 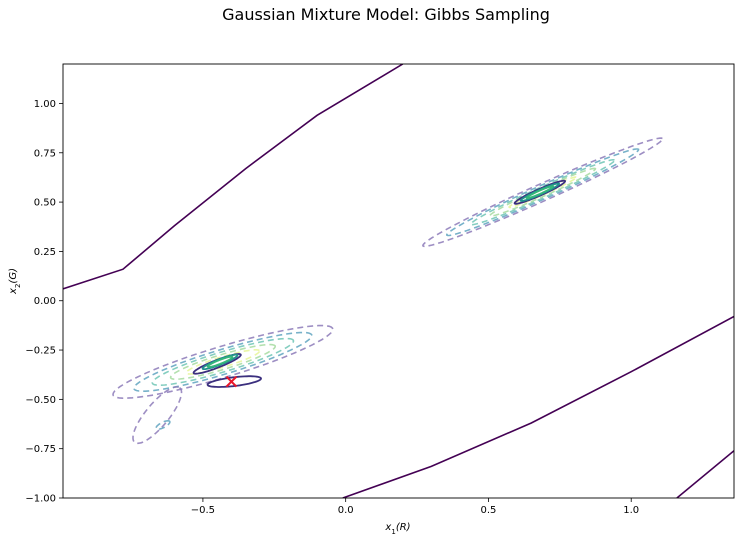 What do you see at coordinates (631, 510) in the screenshot?
I see `x-tick-label: 1.0` at bounding box center [631, 510].